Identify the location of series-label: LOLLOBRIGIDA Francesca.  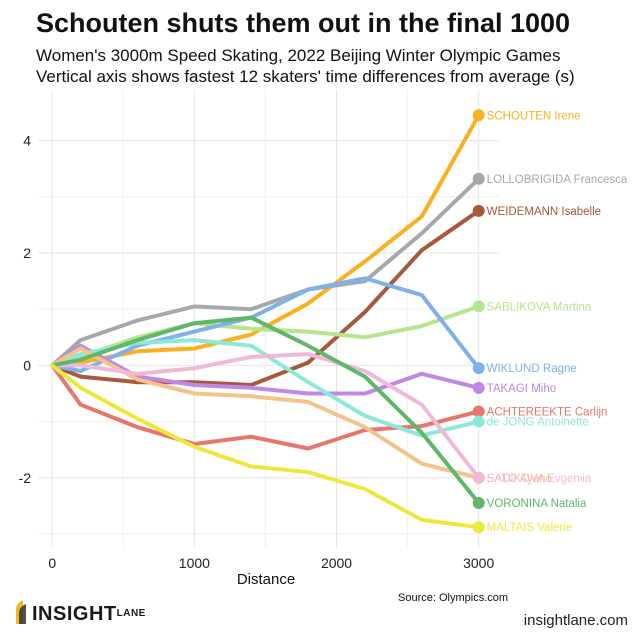
(557, 180).